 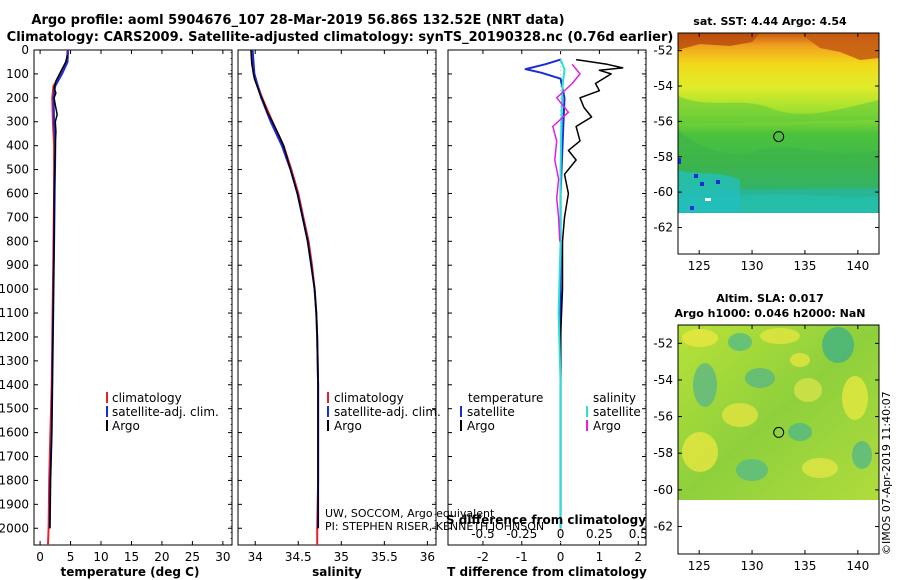 I want to click on x-tick-label: 35, so click(x=341, y=557).